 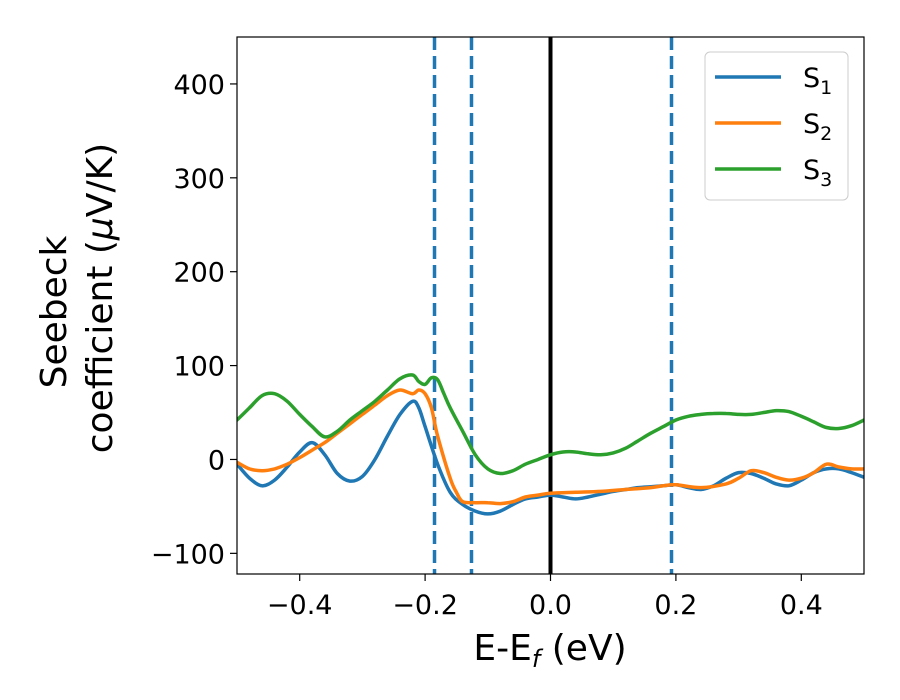 What do you see at coordinates (549, 650) in the screenshot?
I see `x-axis-title: E-Ef (eV)` at bounding box center [549, 650].